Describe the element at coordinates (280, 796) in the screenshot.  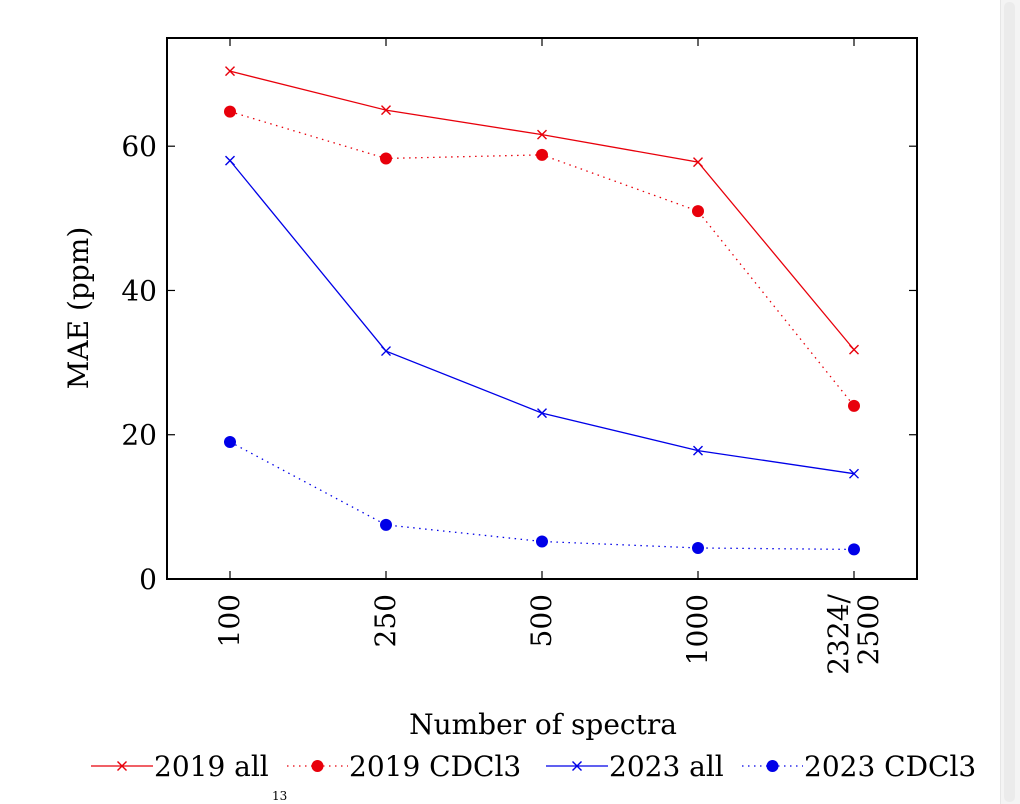
I see `page-footer-fragment: 13` at that location.